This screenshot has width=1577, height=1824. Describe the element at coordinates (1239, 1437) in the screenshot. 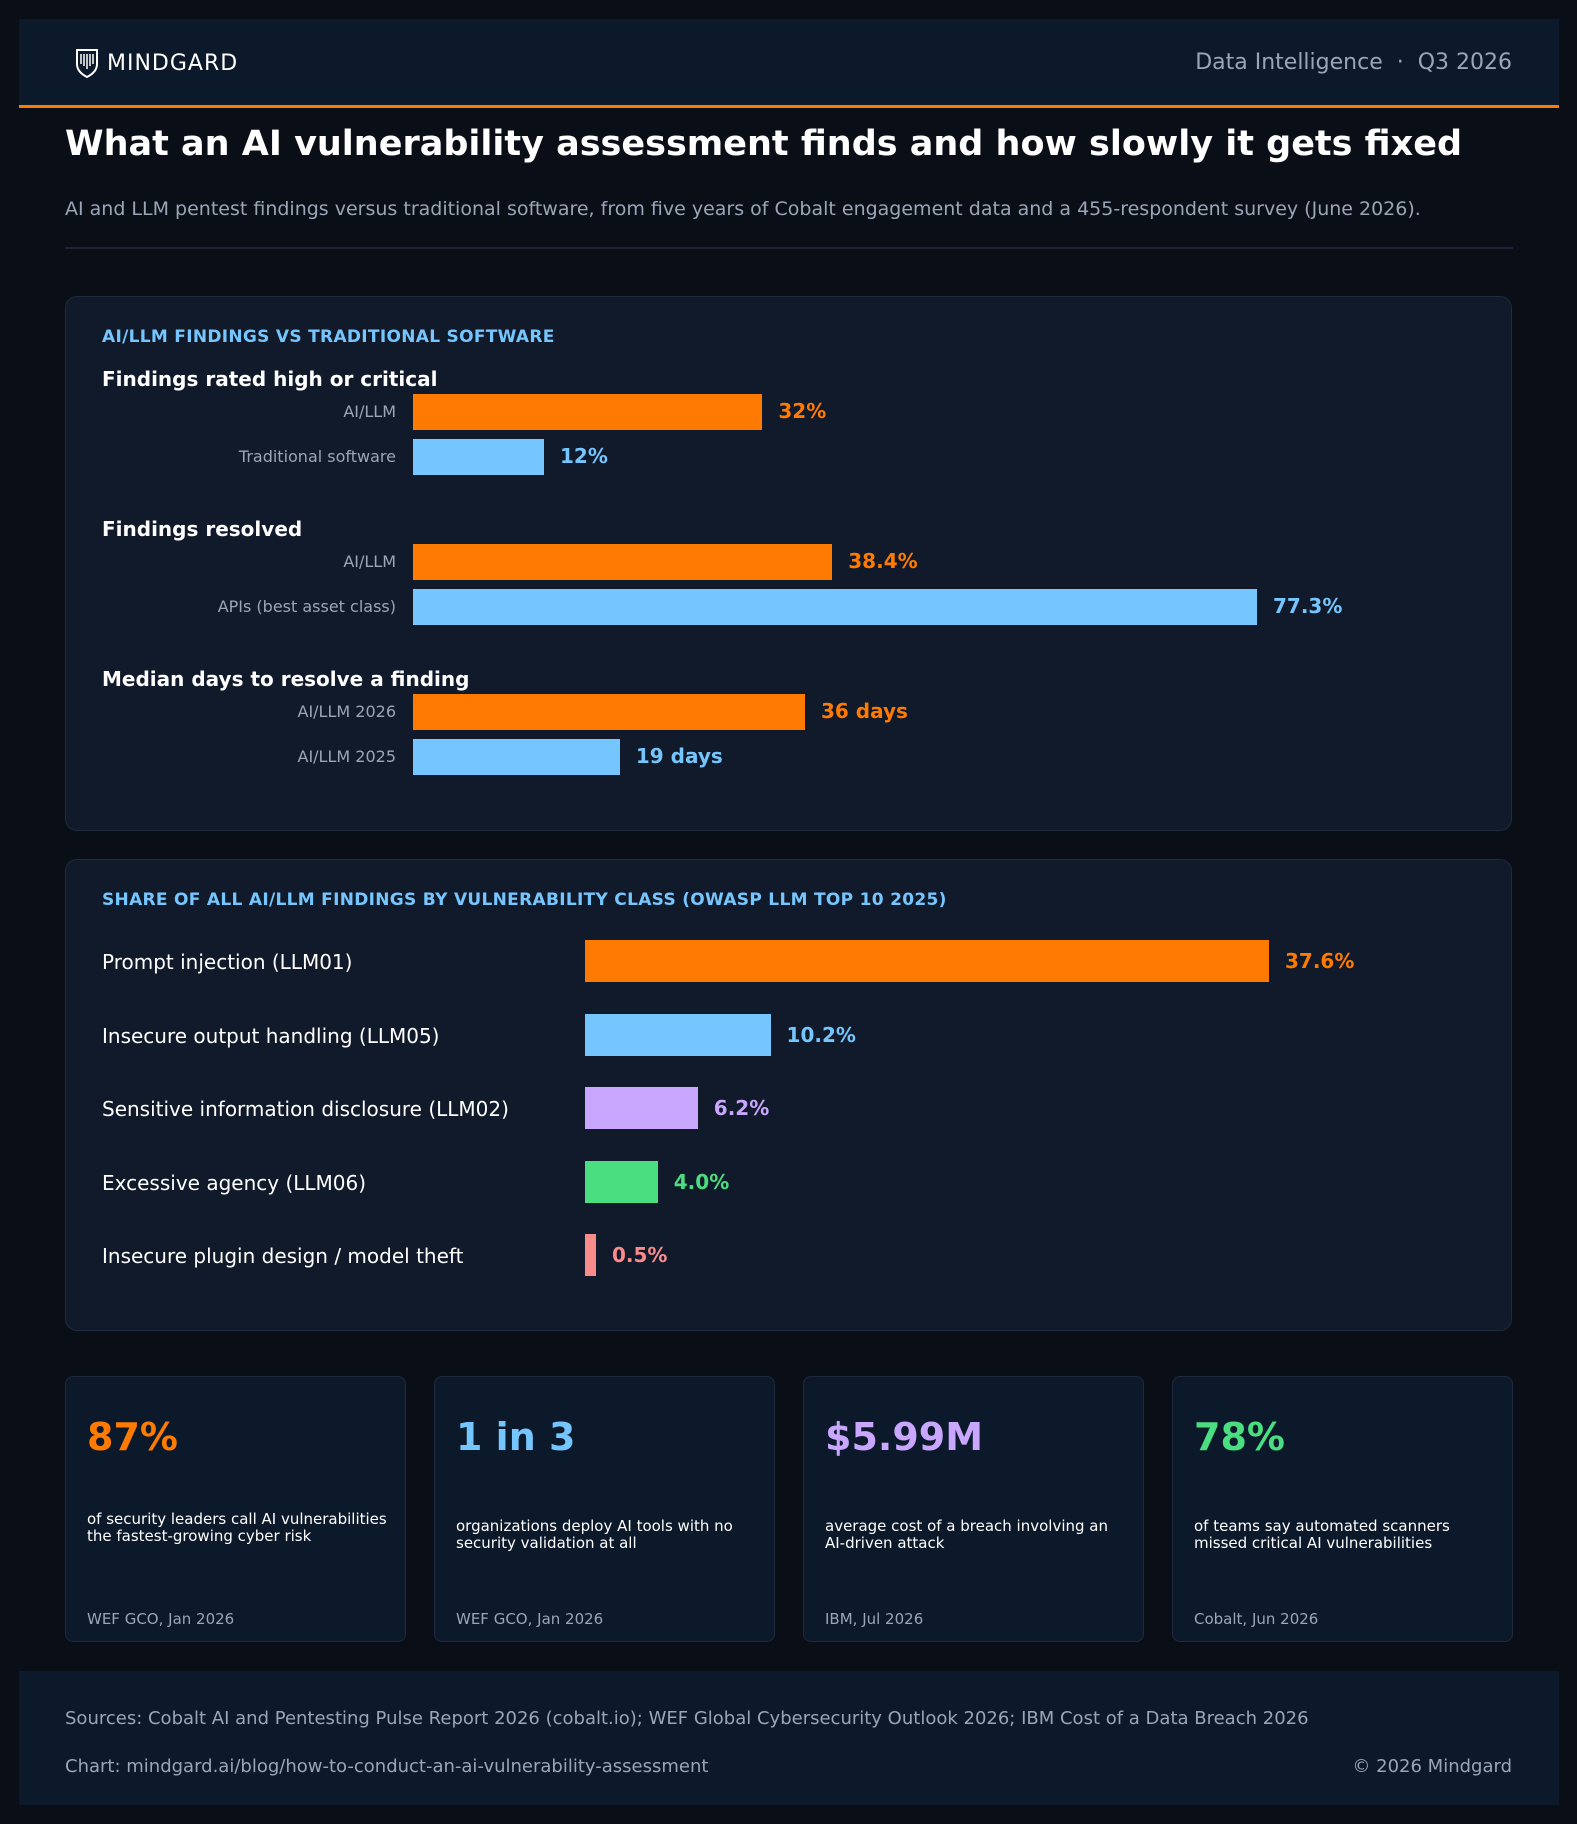

I see `stat-value: 78%` at that location.